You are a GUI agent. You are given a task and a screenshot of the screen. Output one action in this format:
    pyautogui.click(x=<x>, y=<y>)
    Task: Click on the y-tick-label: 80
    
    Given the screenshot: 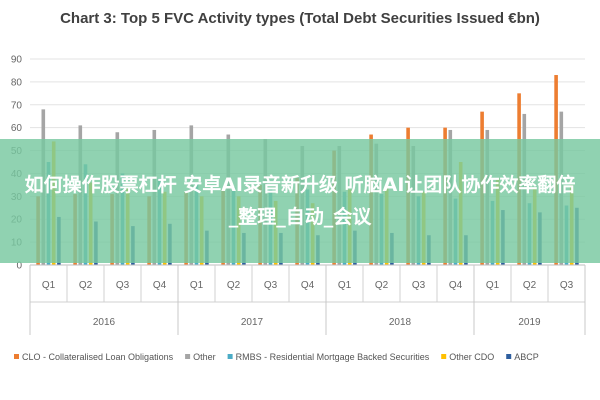 What is the action you would take?
    pyautogui.click(x=17, y=82)
    